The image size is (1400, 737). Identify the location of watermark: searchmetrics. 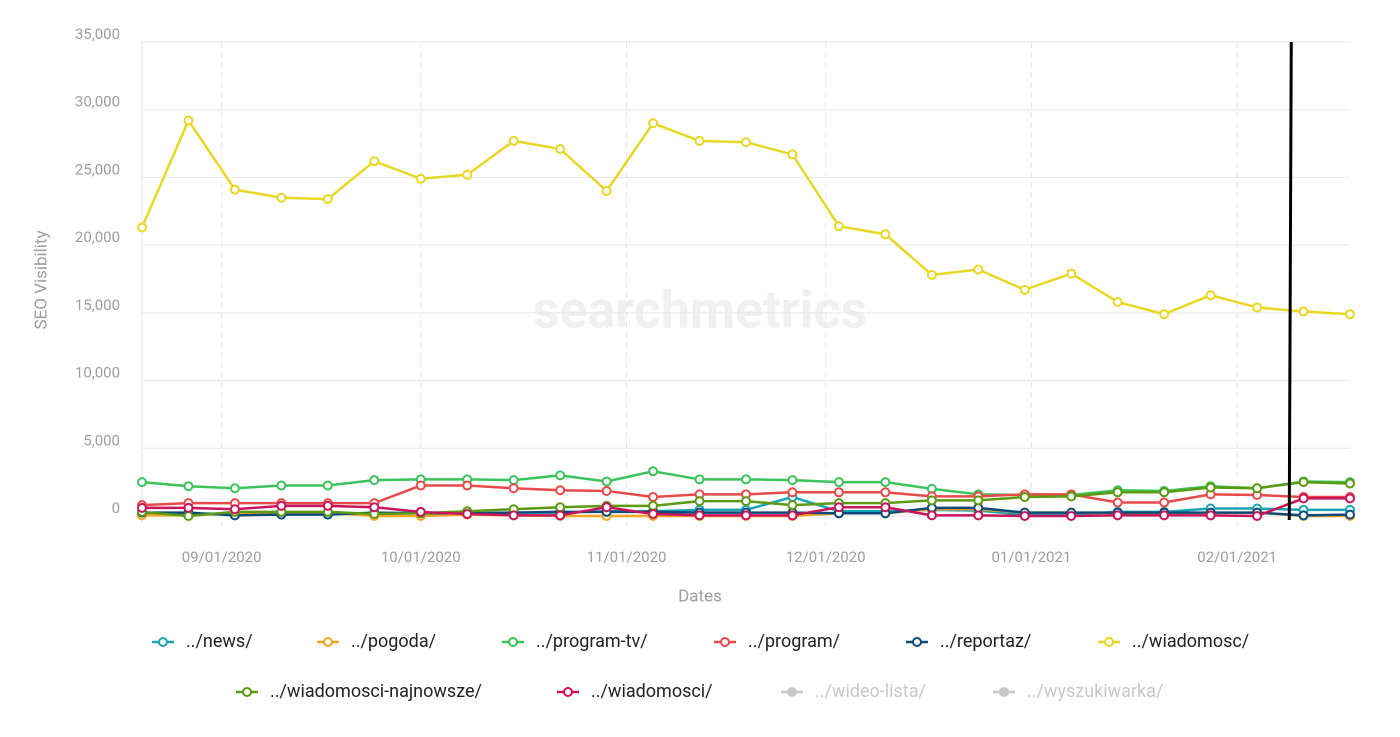
(700, 310).